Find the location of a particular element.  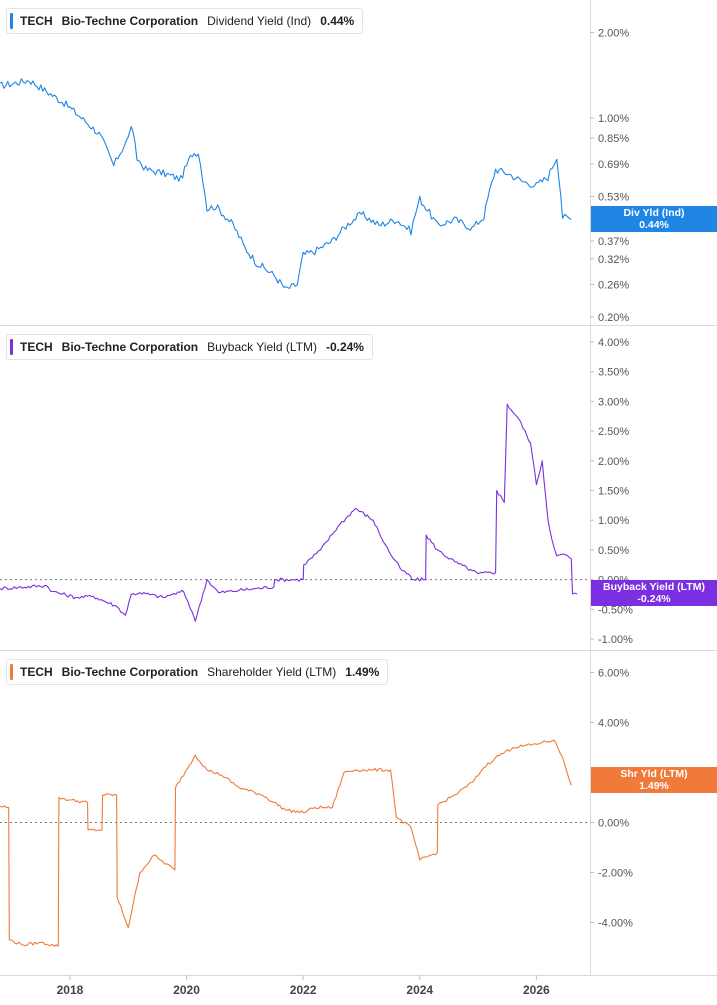

x-tick-label: 2024 is located at coordinates (419, 990).